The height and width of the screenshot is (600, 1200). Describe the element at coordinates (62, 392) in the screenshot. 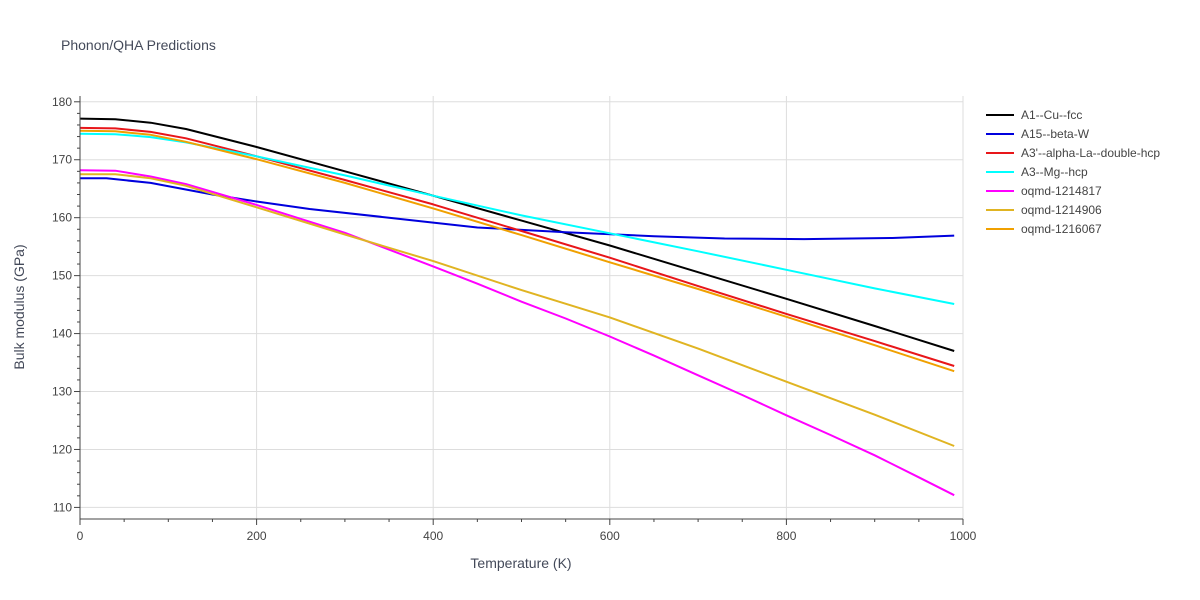

I see `y-tick-label: 130` at that location.